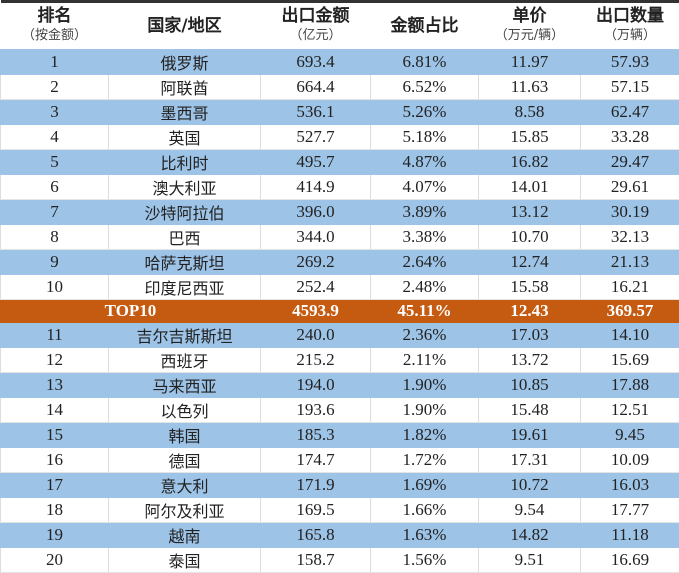 The image size is (679, 573). Describe the element at coordinates (55, 385) in the screenshot. I see `cell-rank: 13` at that location.